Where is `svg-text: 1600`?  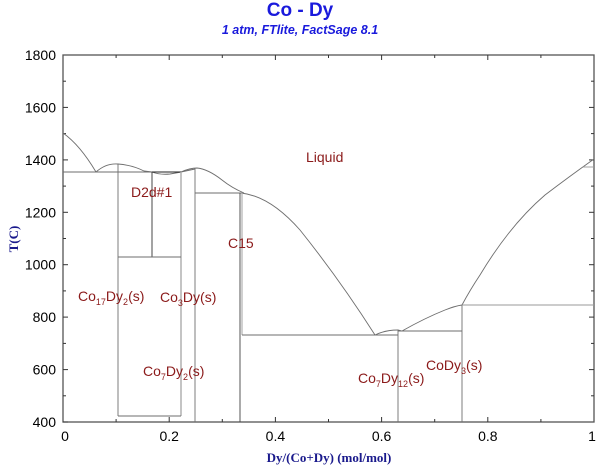 svg-text: 1600 is located at coordinates (40, 107).